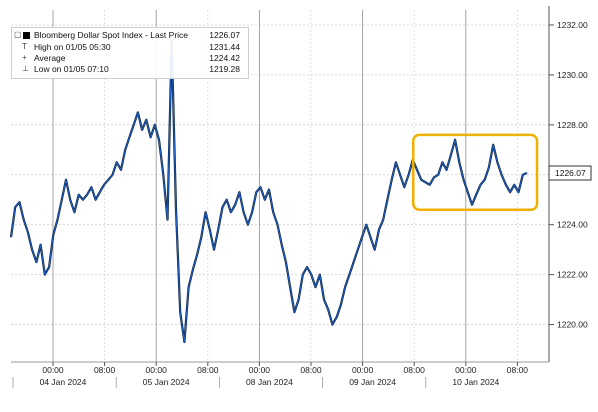 This screenshot has height=412, width=598. Describe the element at coordinates (71, 69) in the screenshot. I see `legend-low-label: Low on 01/05 07:10` at that location.